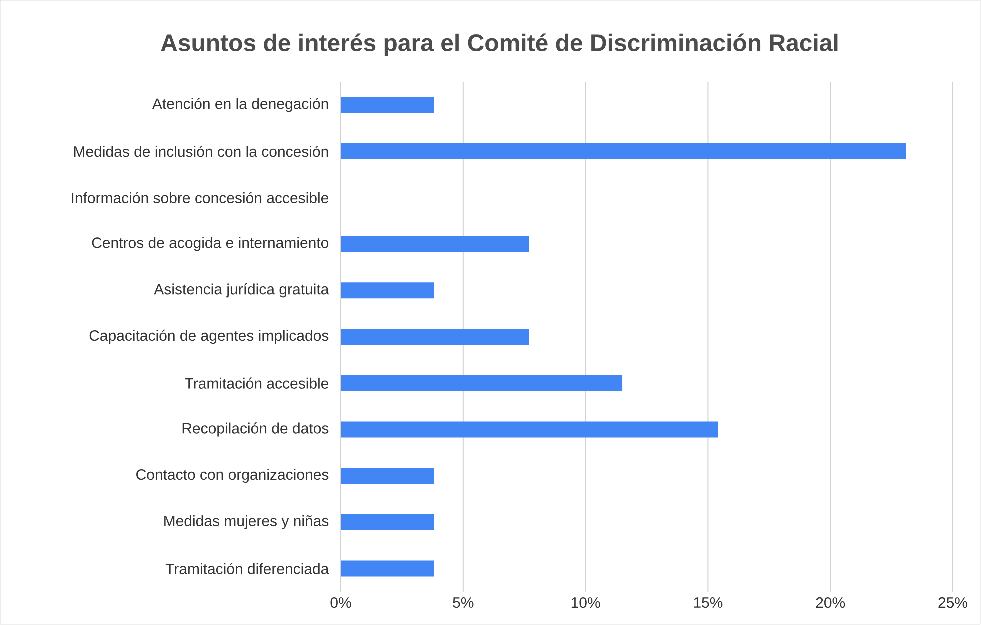 Image resolution: width=981 pixels, height=625 pixels. What do you see at coordinates (240, 105) in the screenshot?
I see `y-tick-label: Atención en la denegación` at bounding box center [240, 105].